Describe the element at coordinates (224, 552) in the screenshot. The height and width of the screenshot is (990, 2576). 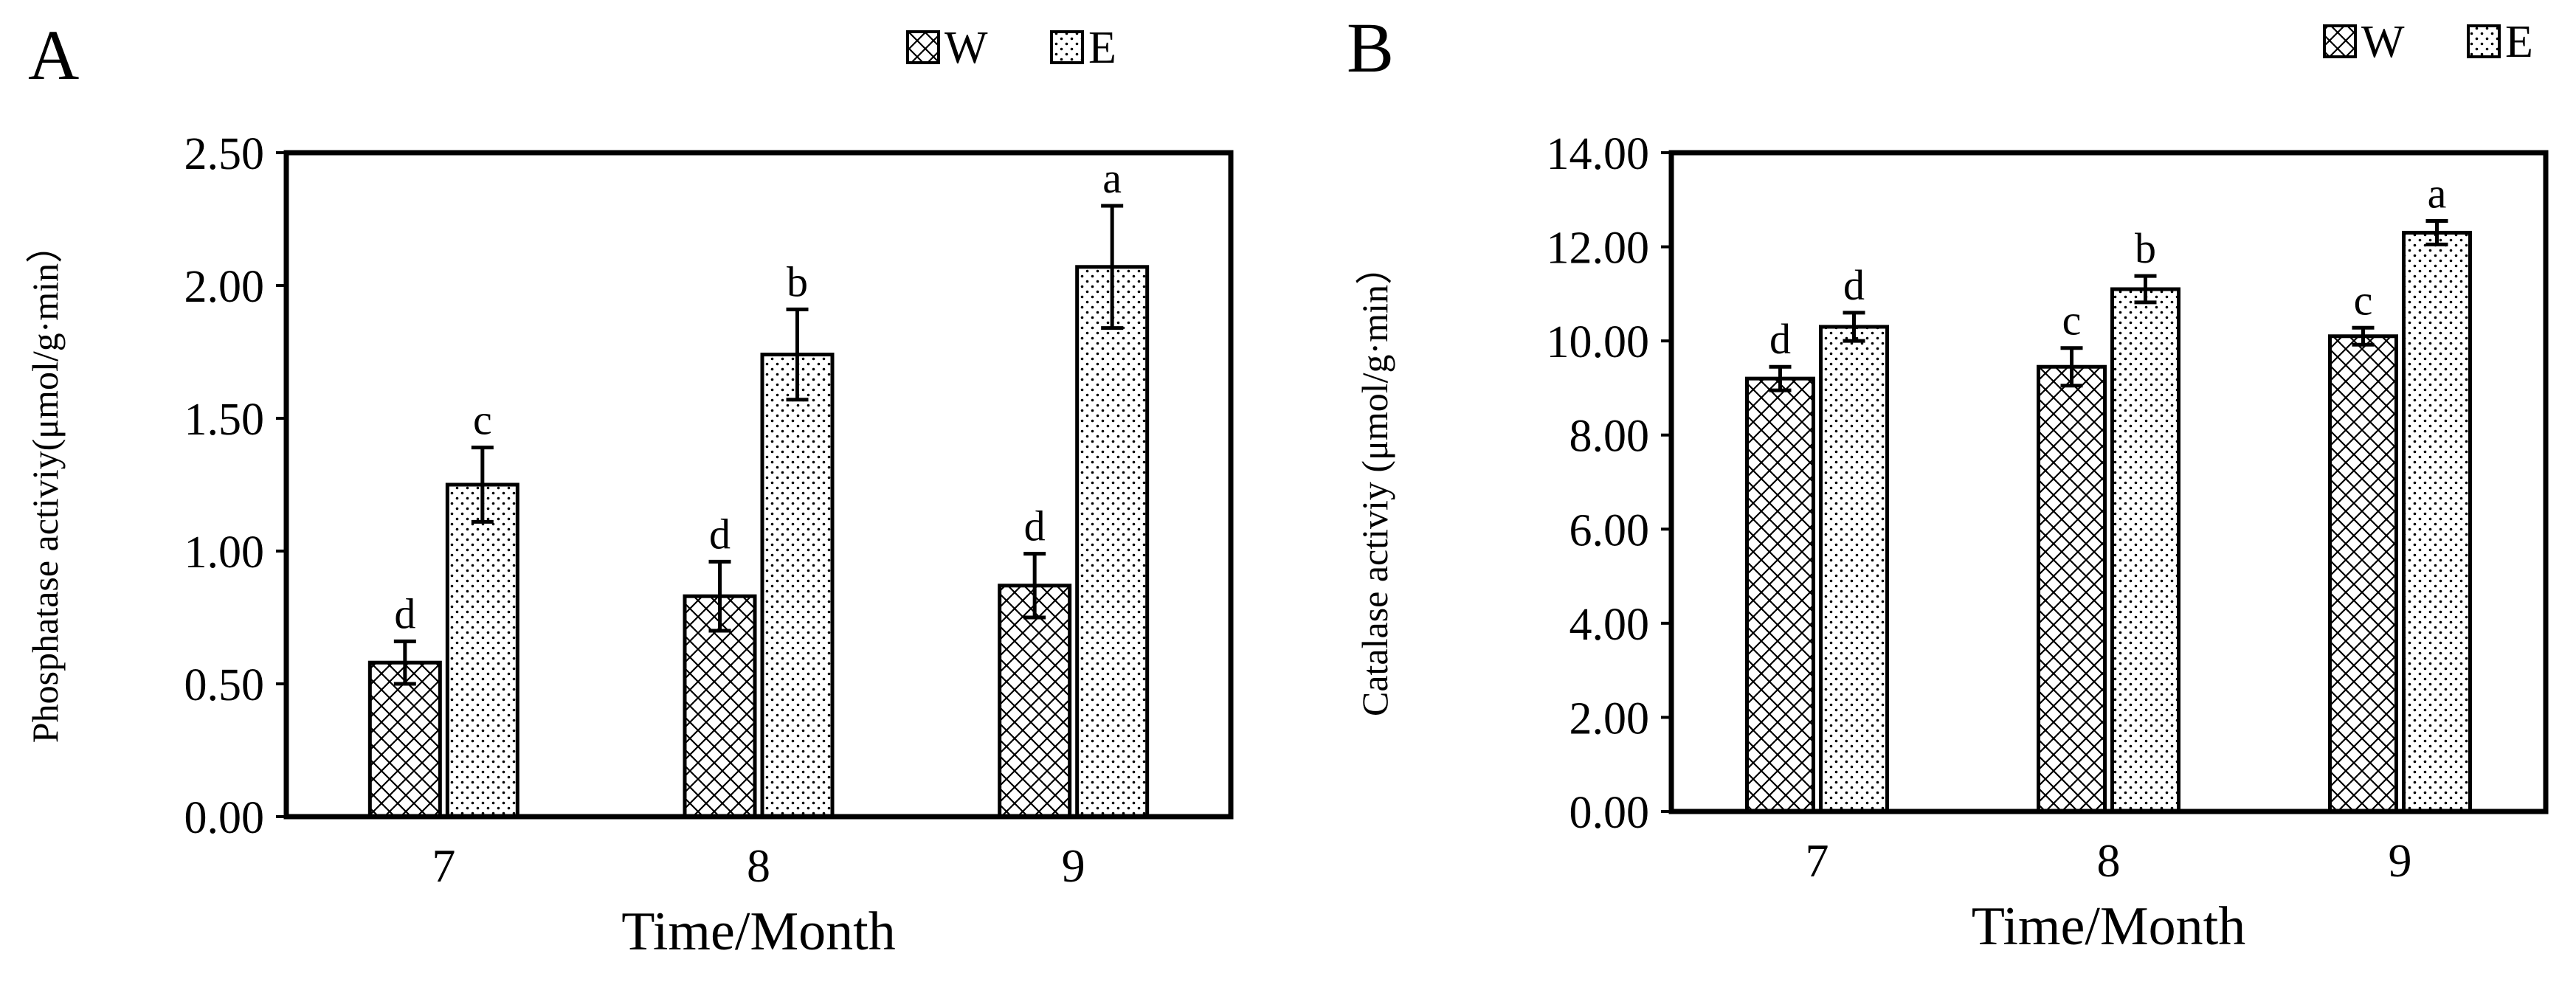
I see `y-tick-label: 1.00` at that location.